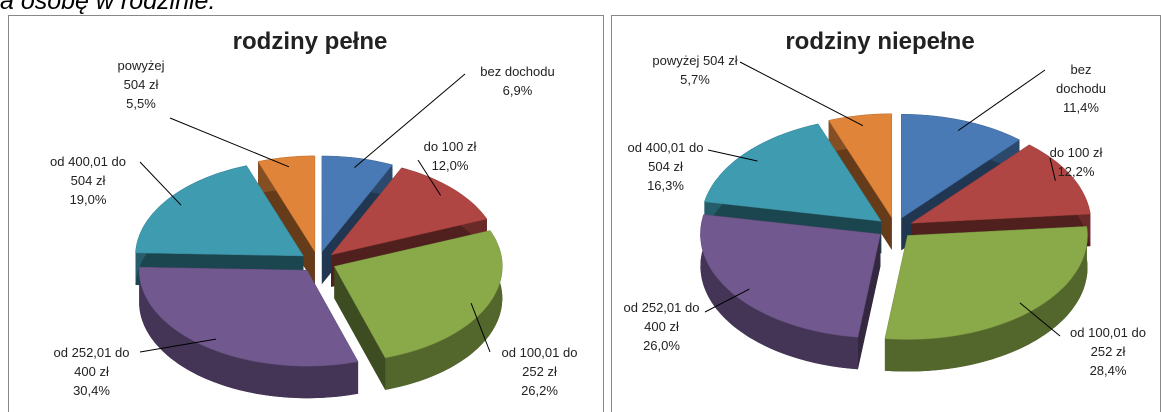 Image resolution: width=1161 pixels, height=412 pixels. What do you see at coordinates (539, 390) in the screenshot?
I see `value-label: 26,2%` at bounding box center [539, 390].